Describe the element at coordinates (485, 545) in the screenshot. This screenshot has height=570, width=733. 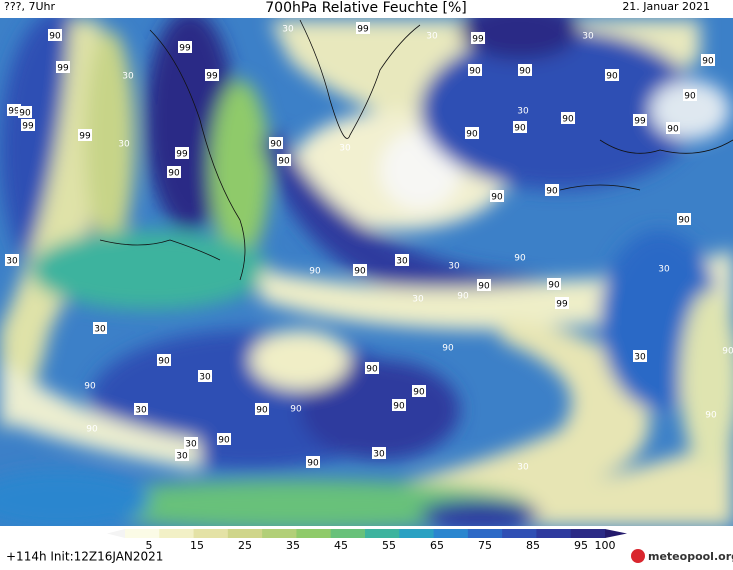
I see `colorbar-label: 75` at that location.